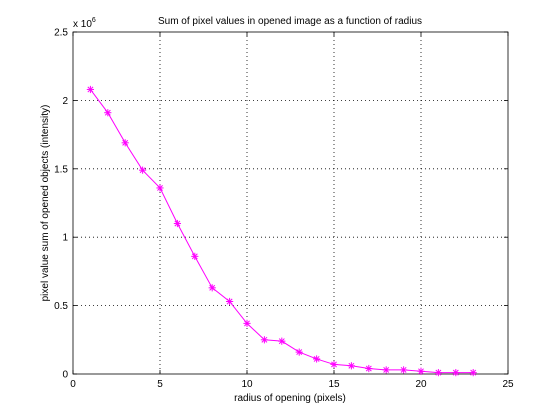 Image resolution: width=560 pixels, height=420 pixels. Describe the element at coordinates (61, 306) in the screenshot. I see `y-tick-label: 0.5` at that location.